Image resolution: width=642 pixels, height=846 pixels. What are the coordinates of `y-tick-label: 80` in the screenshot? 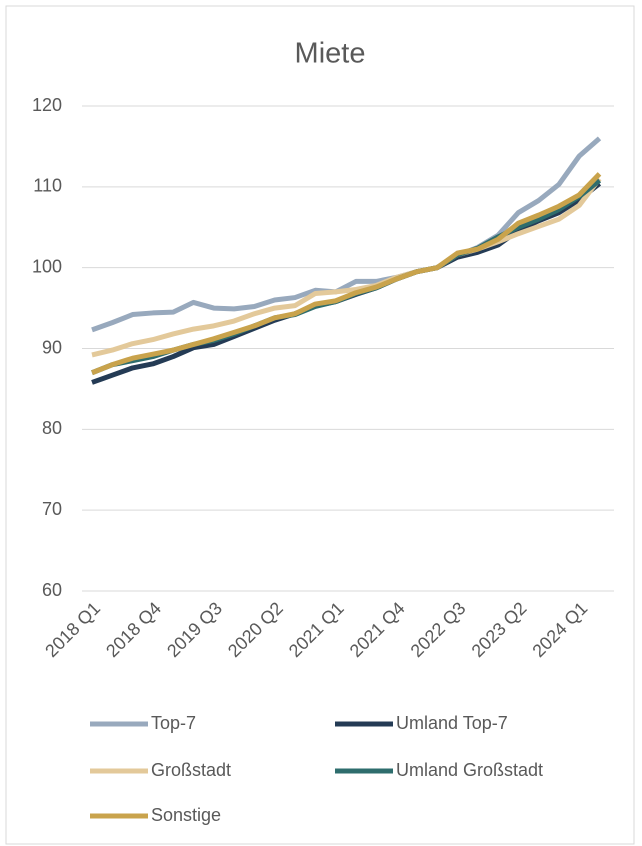 It's located at (52, 428).